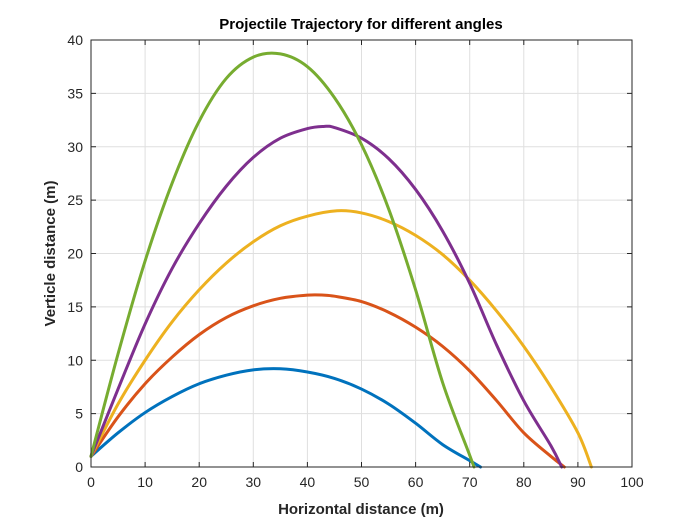  I want to click on x-tick-label: 100, so click(632, 482).